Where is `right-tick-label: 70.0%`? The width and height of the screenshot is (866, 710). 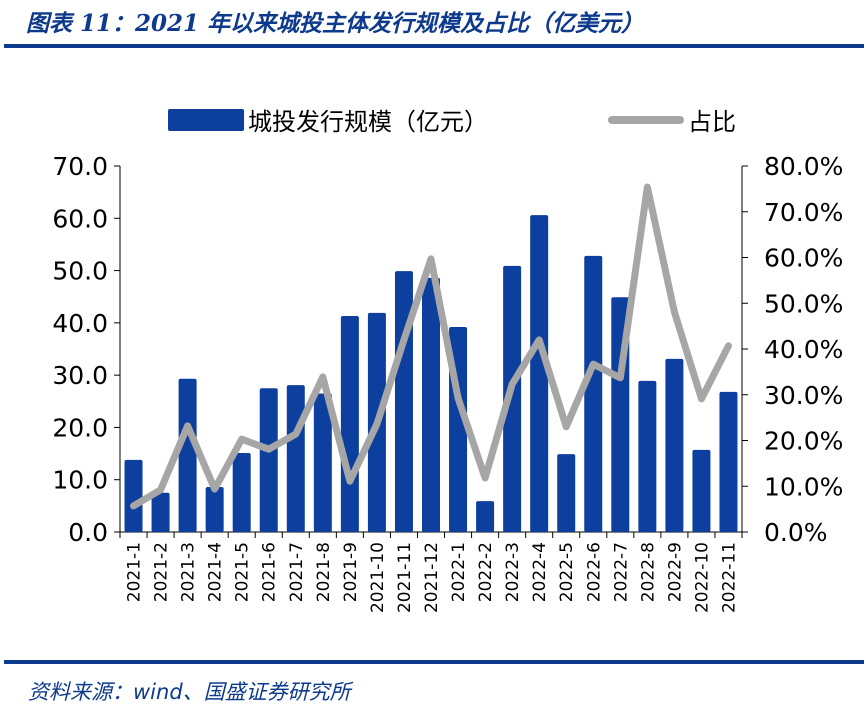
right-tick-label: 70.0% is located at coordinates (803, 212).